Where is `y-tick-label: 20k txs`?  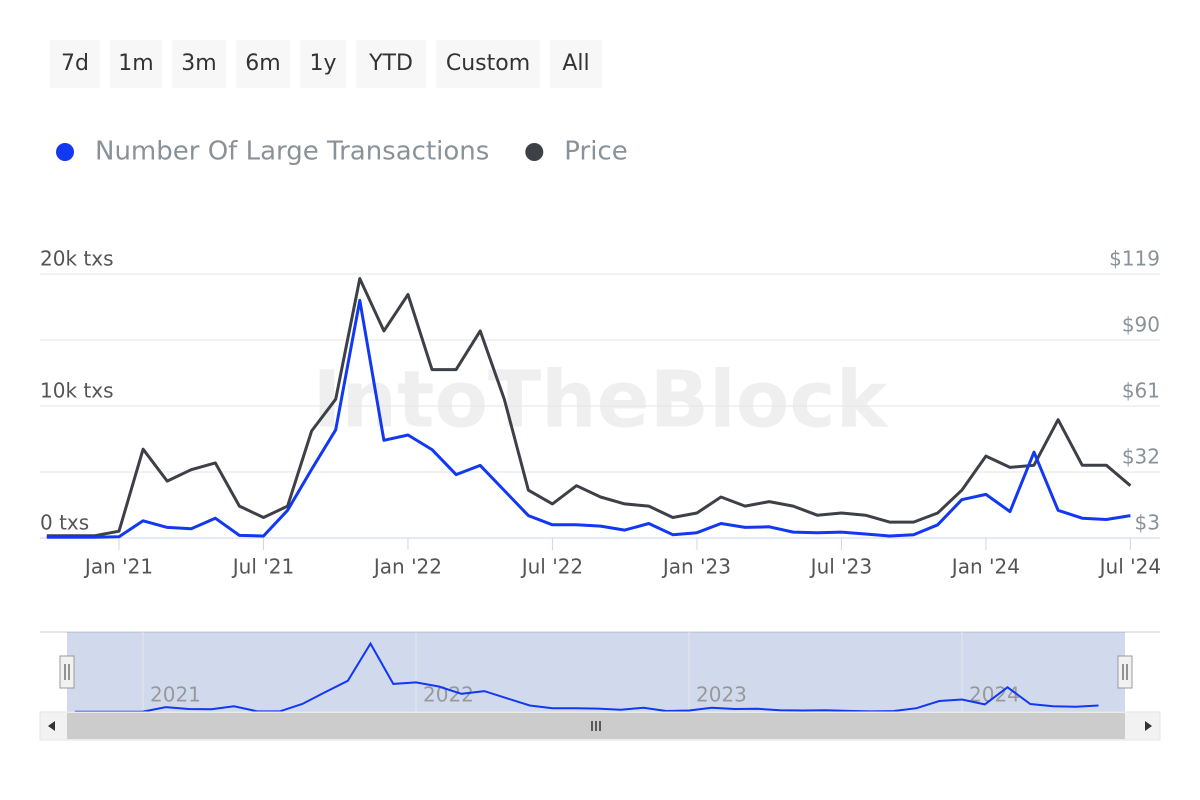
y-tick-label: 20k txs is located at coordinates (77, 259).